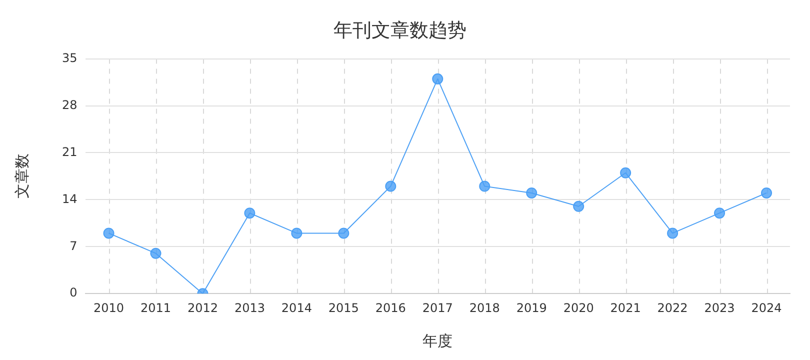  What do you see at coordinates (70, 105) in the screenshot?
I see `y-tick-label: 28` at bounding box center [70, 105].